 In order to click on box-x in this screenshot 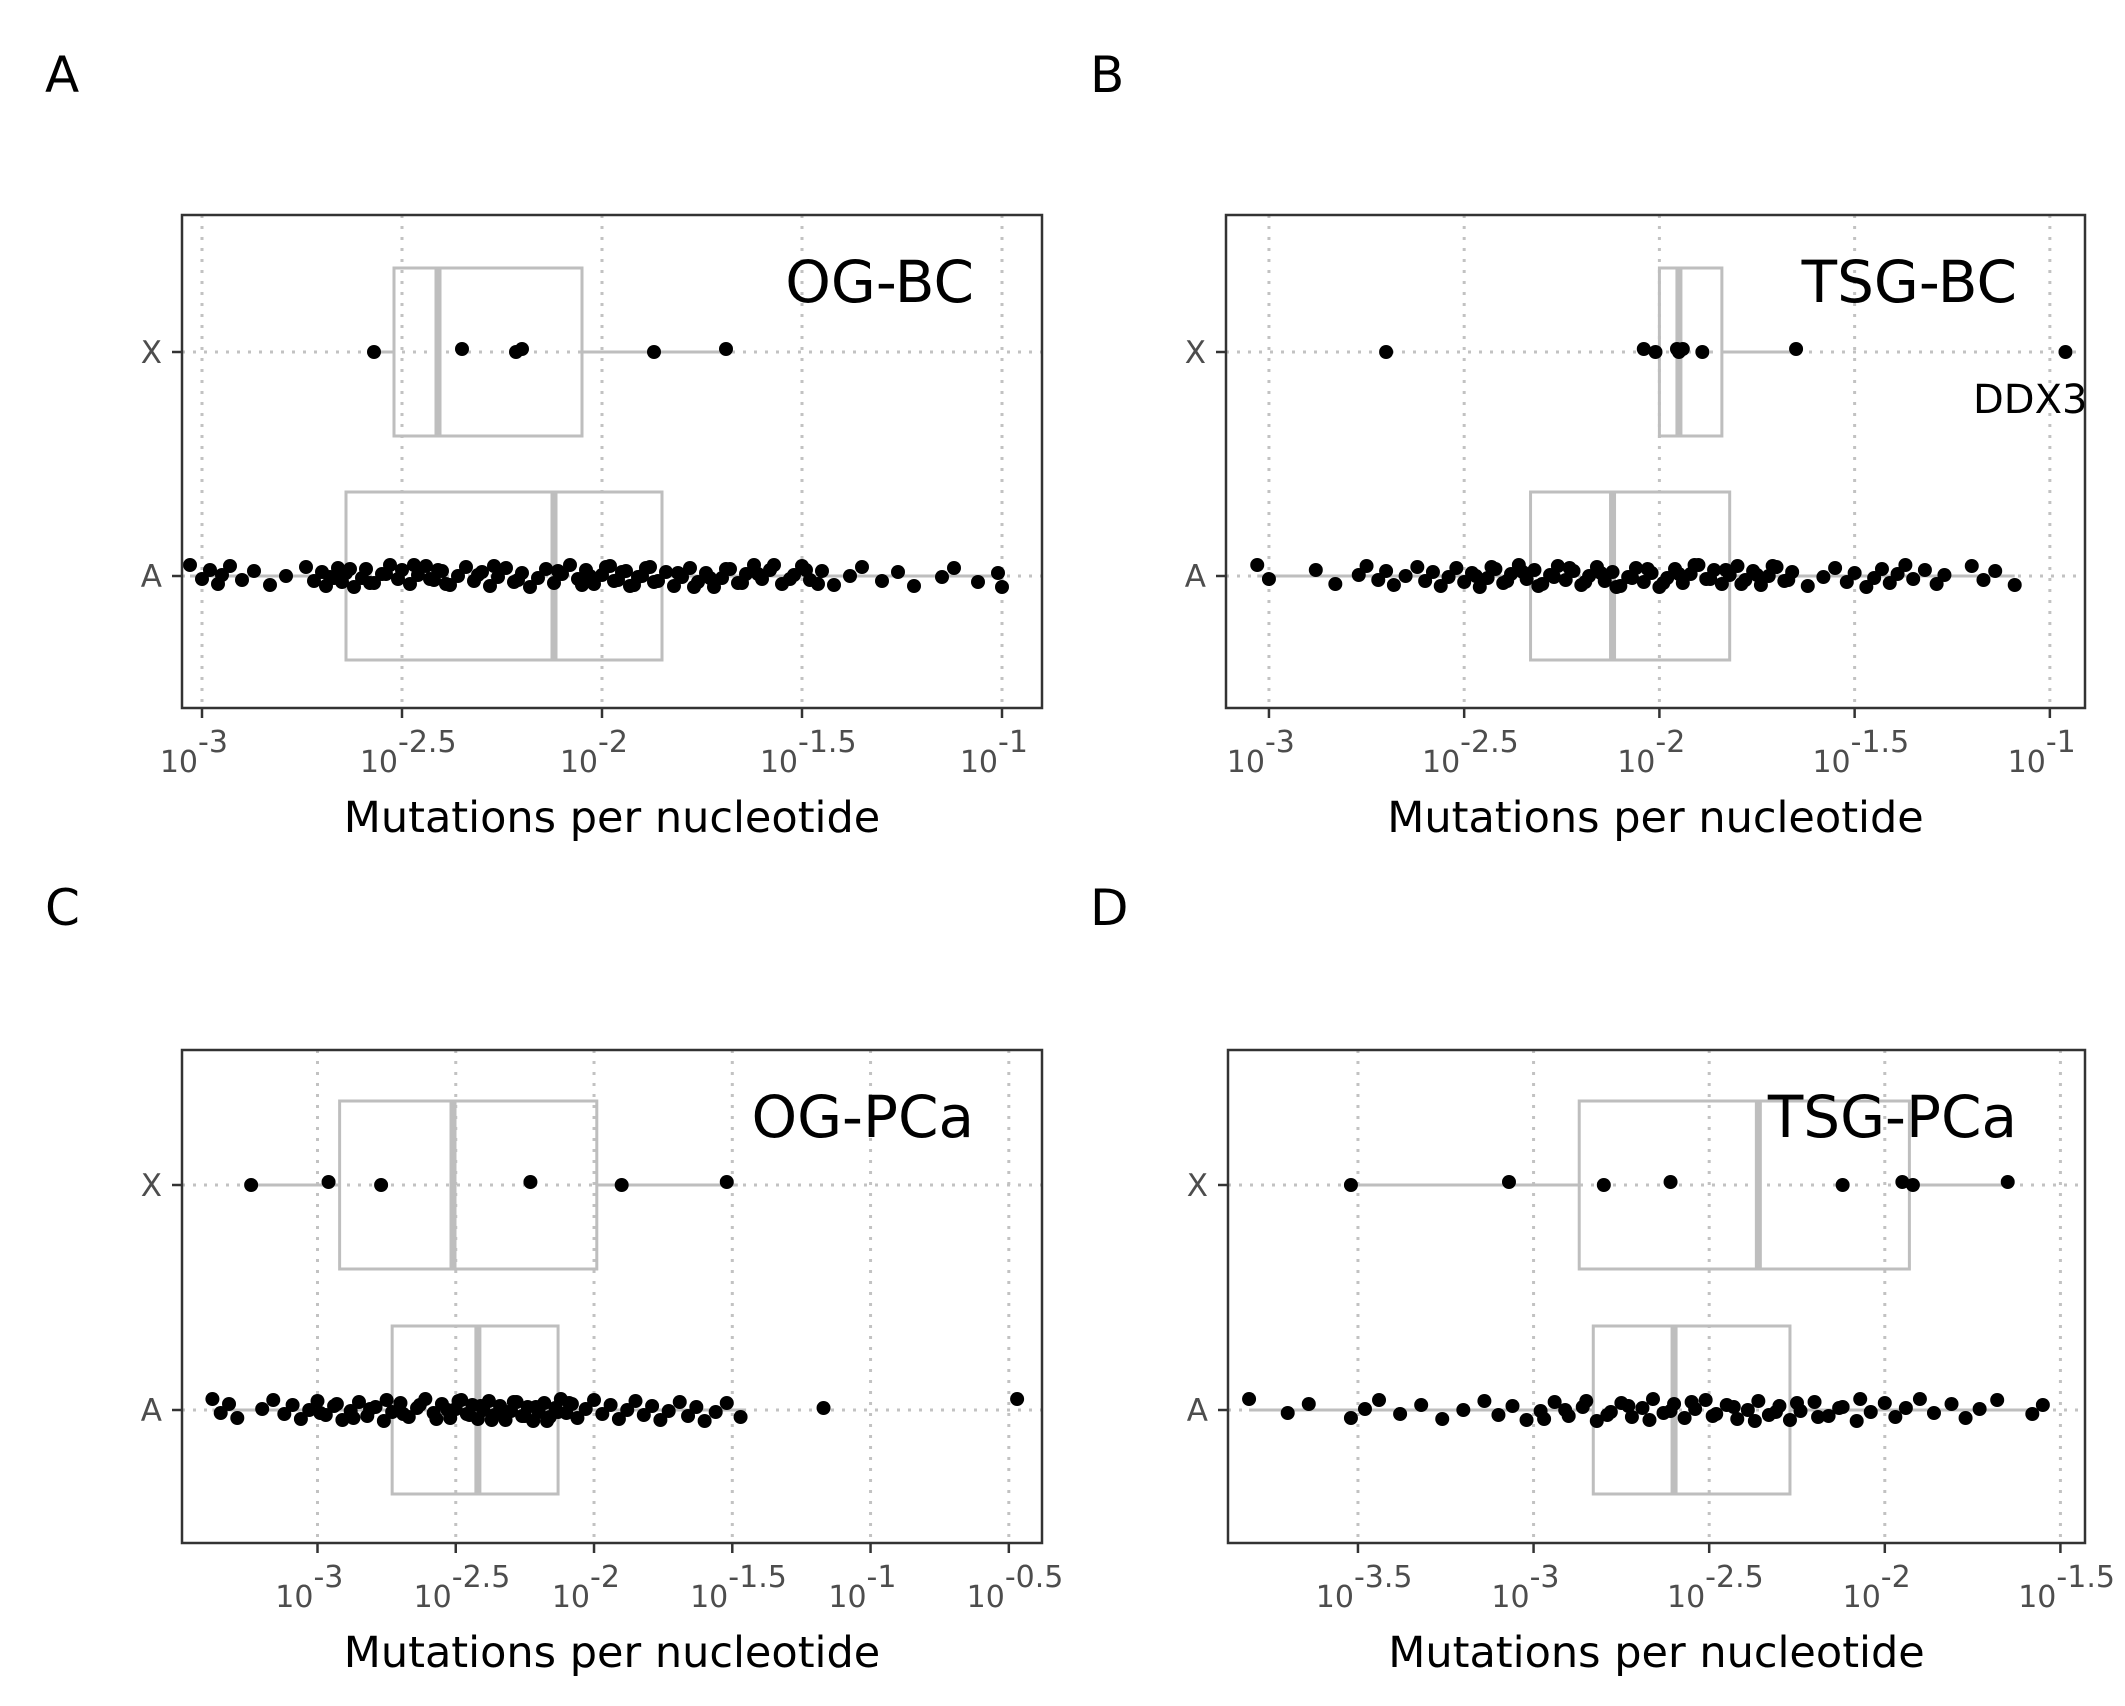, I will do `click(488, 352)`.